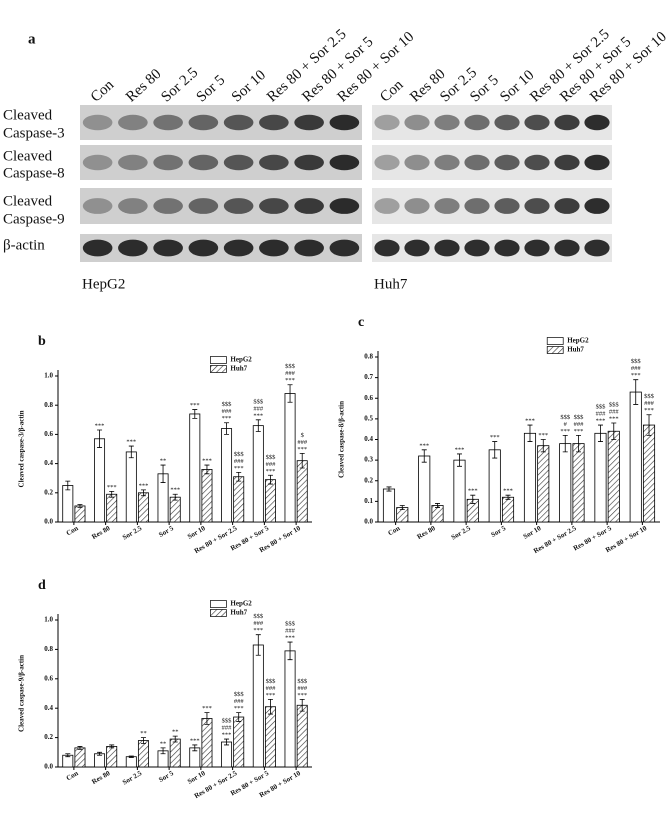 The height and width of the screenshot is (819, 667). Describe the element at coordinates (241, 360) in the screenshot. I see `legend-label: HepG2` at that location.